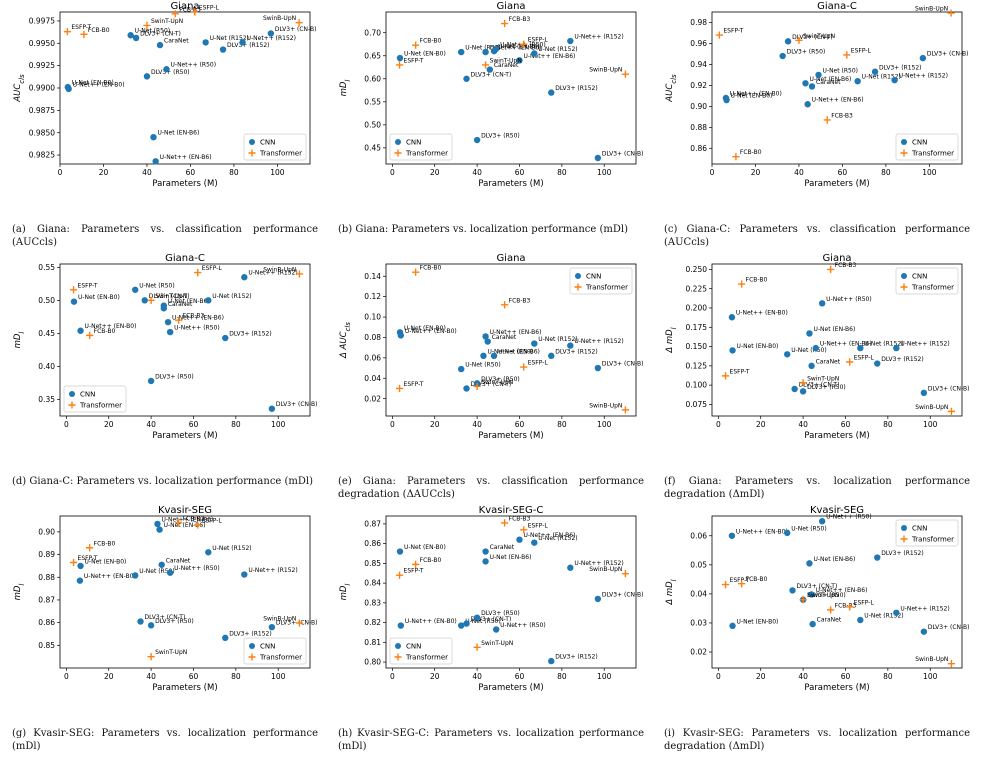  I want to click on data-point: FCB-B3, so click(189, 521).